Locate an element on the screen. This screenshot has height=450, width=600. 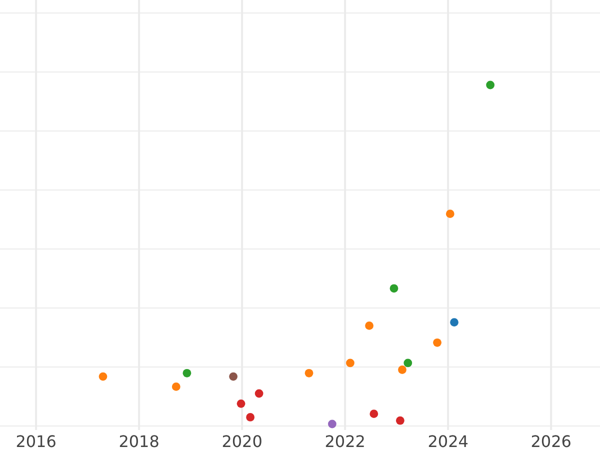
x-tick-label: 2024 is located at coordinates (448, 441).